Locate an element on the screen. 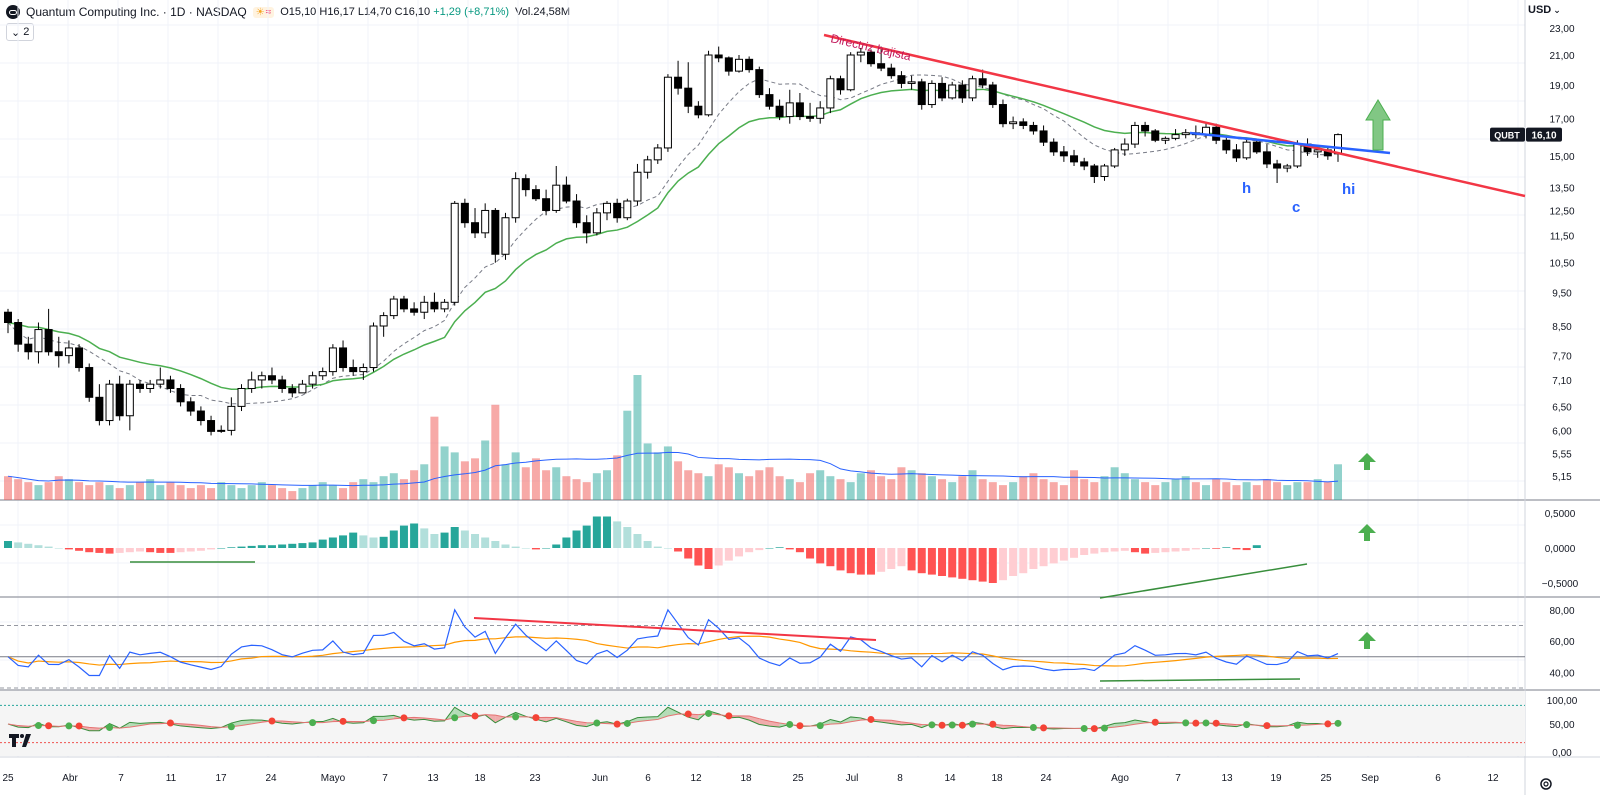  price-tick-label: 7,10 is located at coordinates (1562, 381).